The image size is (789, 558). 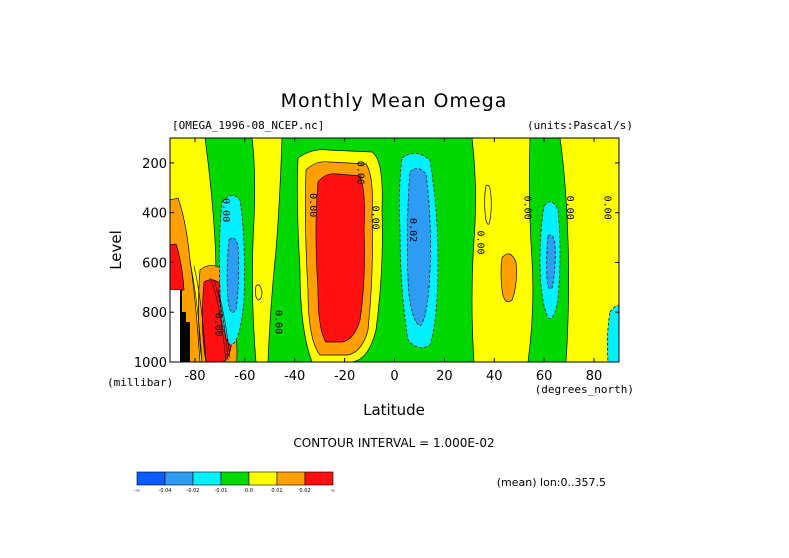 What do you see at coordinates (154, 263) in the screenshot?
I see `y-tick-label: 600` at bounding box center [154, 263].